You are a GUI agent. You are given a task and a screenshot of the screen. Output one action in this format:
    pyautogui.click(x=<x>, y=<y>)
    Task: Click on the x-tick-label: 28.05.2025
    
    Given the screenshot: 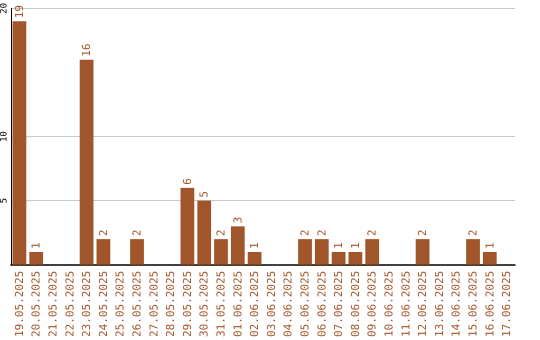 What is the action you would take?
    pyautogui.click(x=171, y=304)
    